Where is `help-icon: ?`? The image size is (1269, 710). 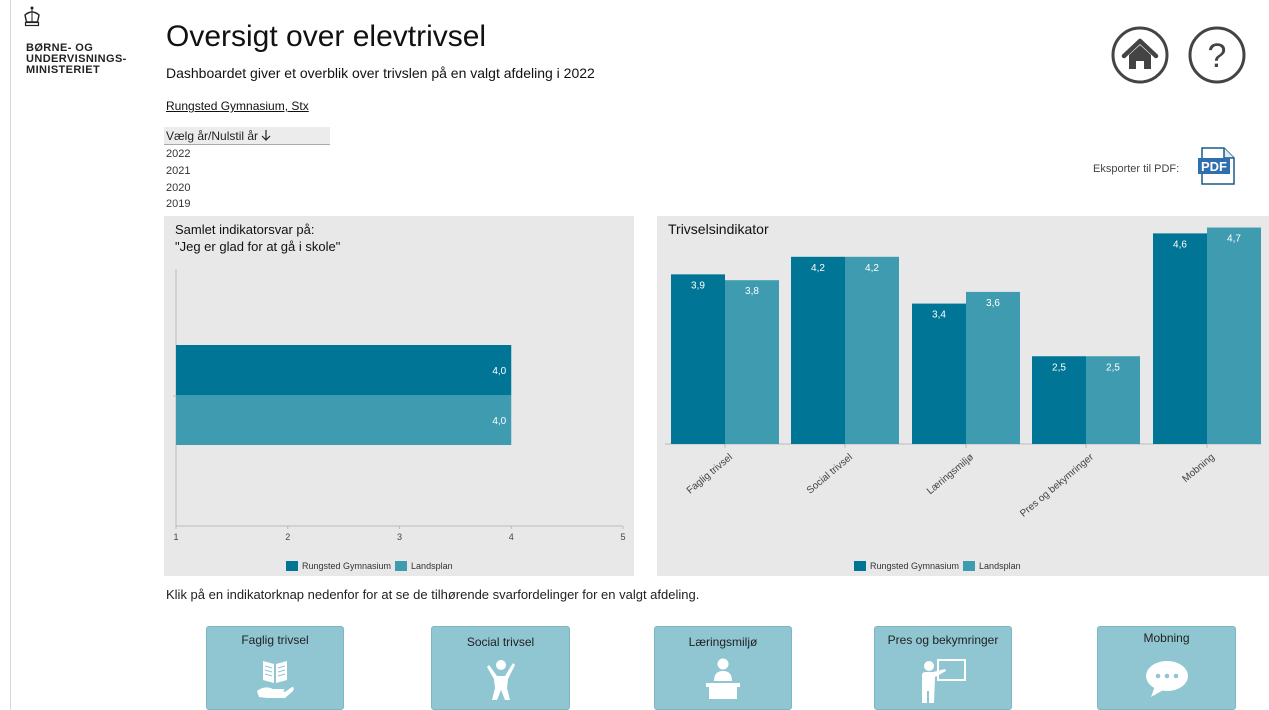 help-icon: ? is located at coordinates (1217, 55).